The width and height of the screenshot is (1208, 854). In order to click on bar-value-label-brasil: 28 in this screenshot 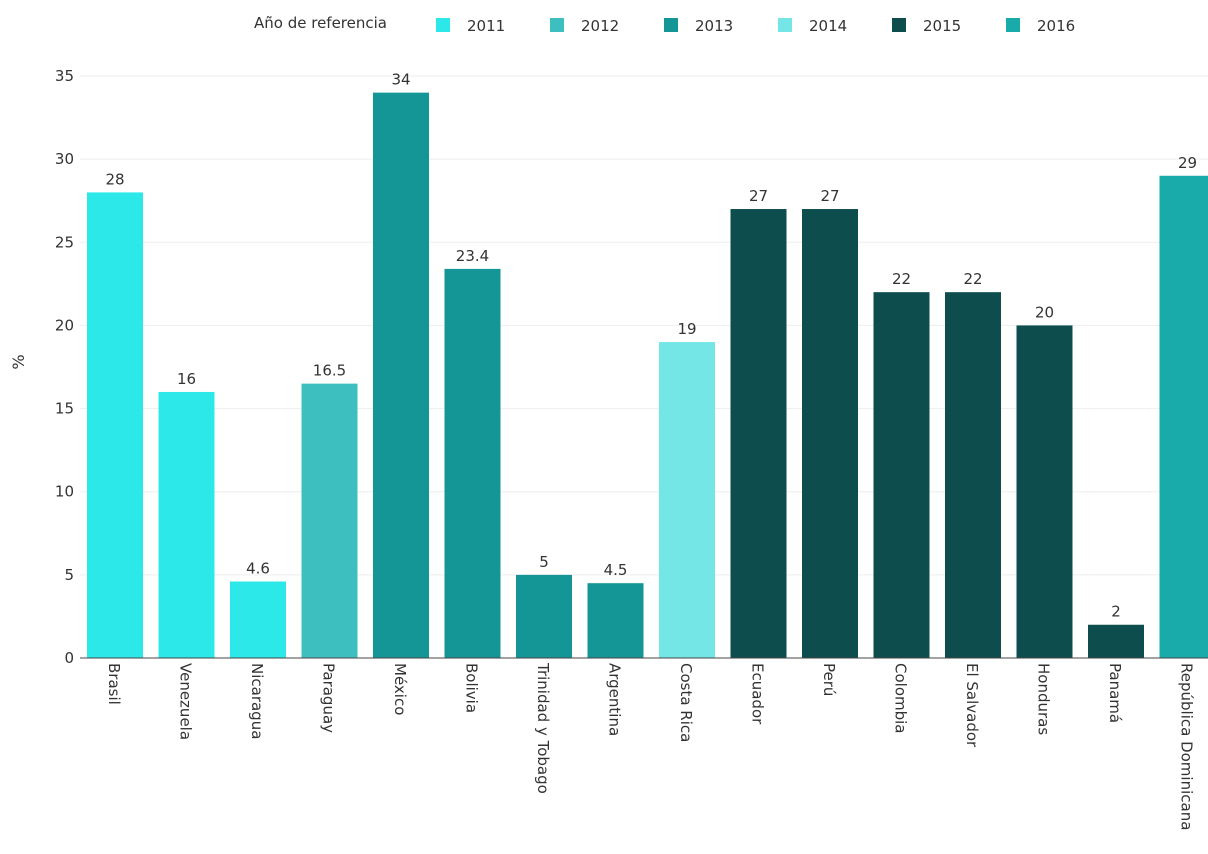, I will do `click(114, 179)`.